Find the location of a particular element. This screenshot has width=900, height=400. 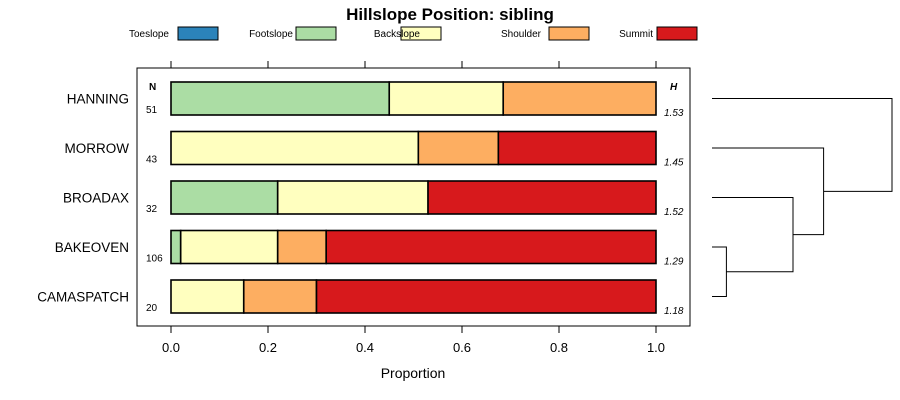

legend: Toeslope Footslope Backslope Shoulder Summit is located at coordinates (413, 33).